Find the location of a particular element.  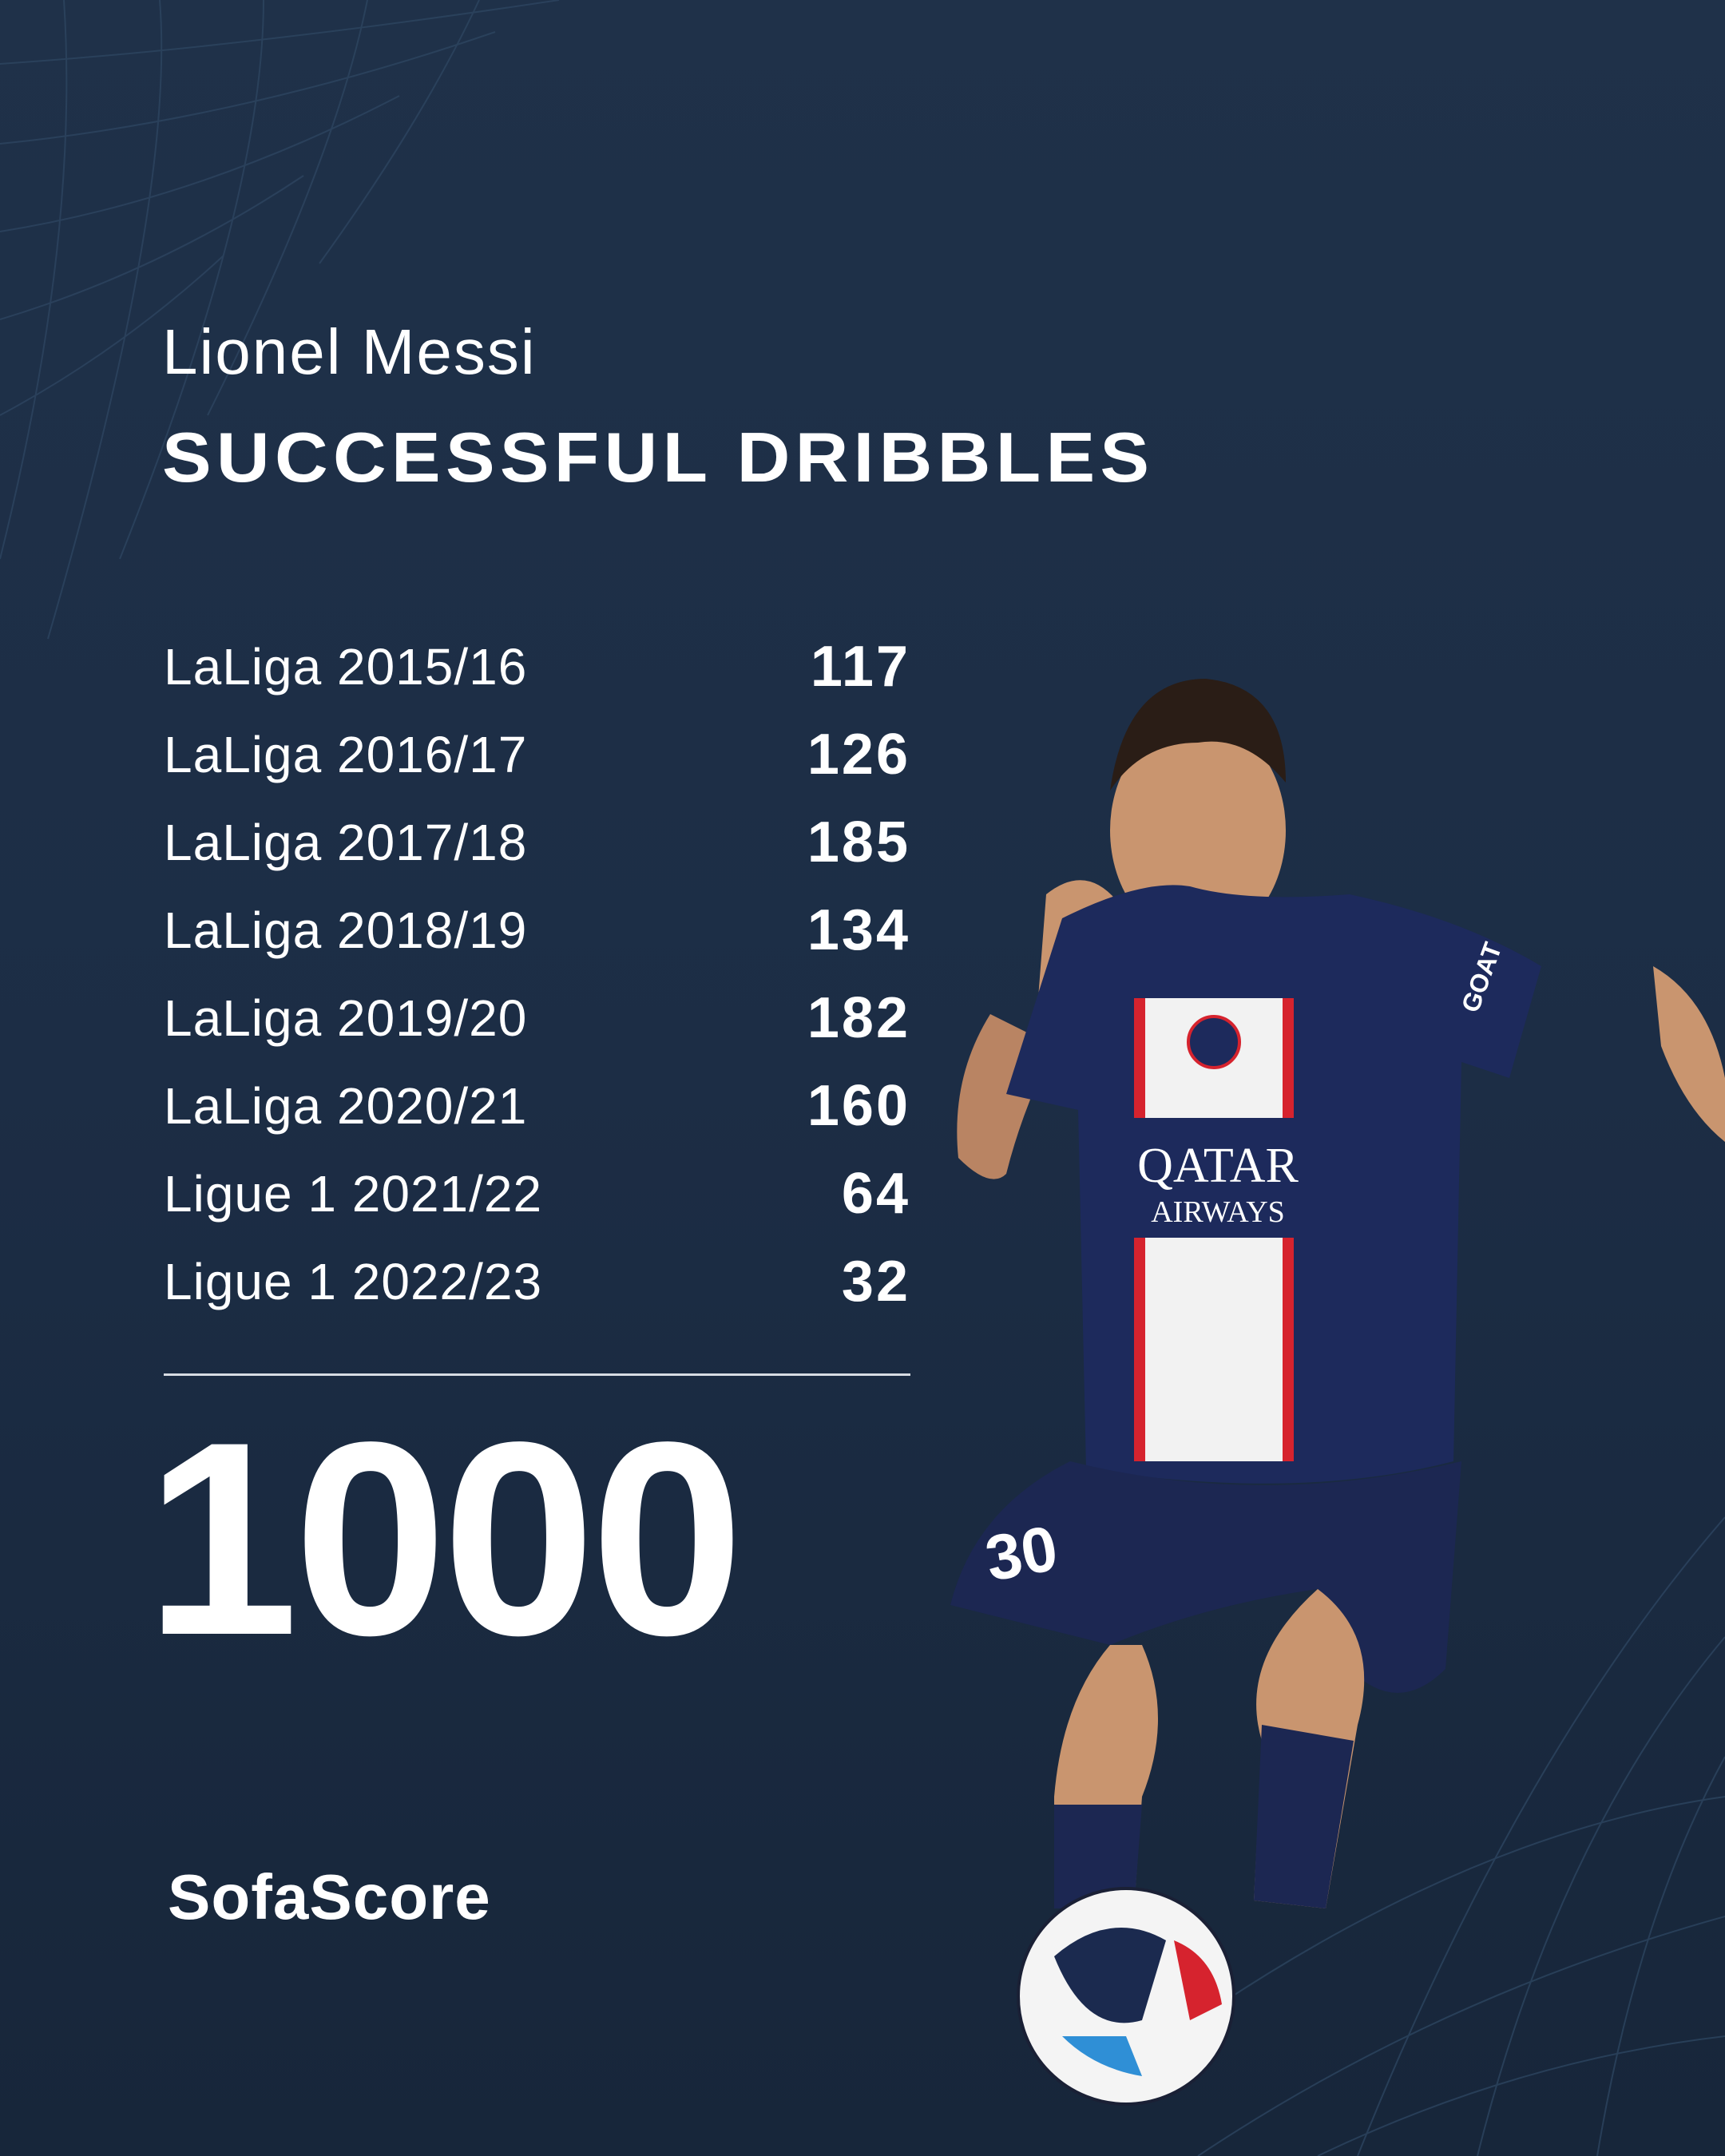

season-row: Ligue 1 2021/22 64 is located at coordinates (537, 1194).